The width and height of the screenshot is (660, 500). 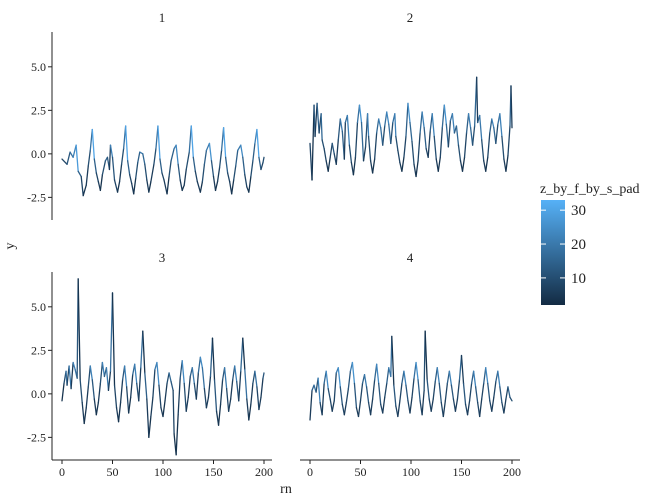 What do you see at coordinates (410, 257) in the screenshot?
I see `facet-strip-label: 4` at bounding box center [410, 257].